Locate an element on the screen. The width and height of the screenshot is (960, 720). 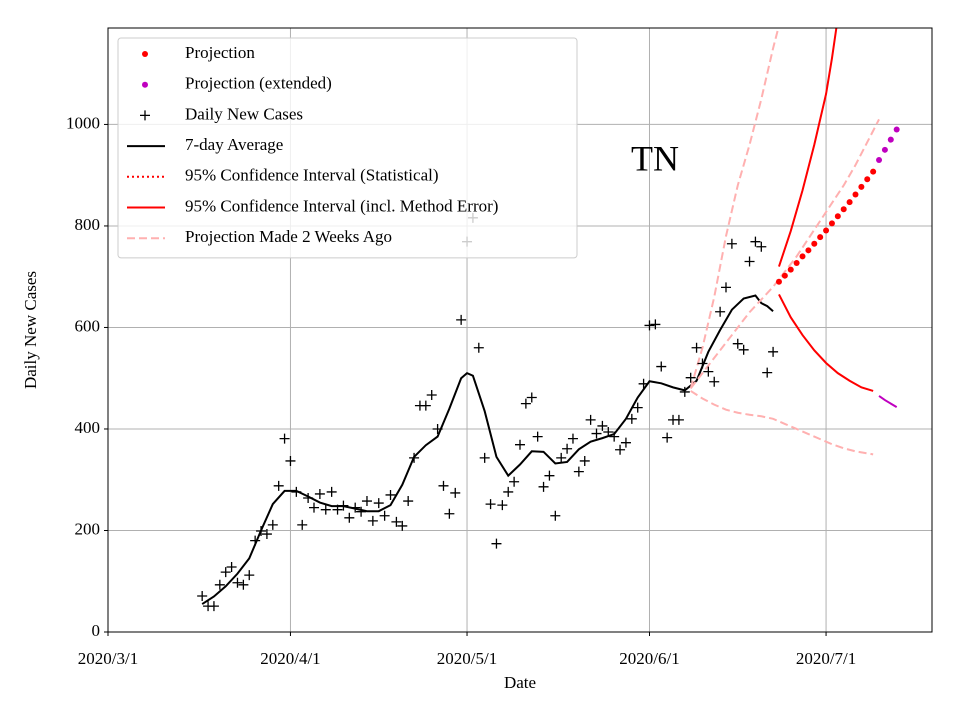
y-tick-label: 1000 is located at coordinates (83, 122).